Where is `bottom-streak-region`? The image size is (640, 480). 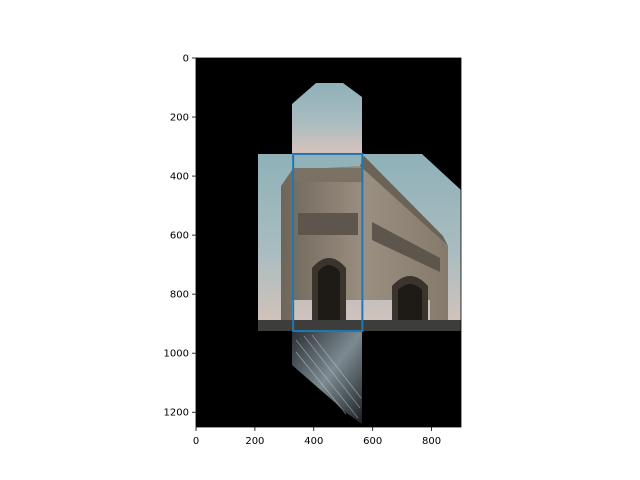 bottom-streak-region is located at coordinates (327, 377).